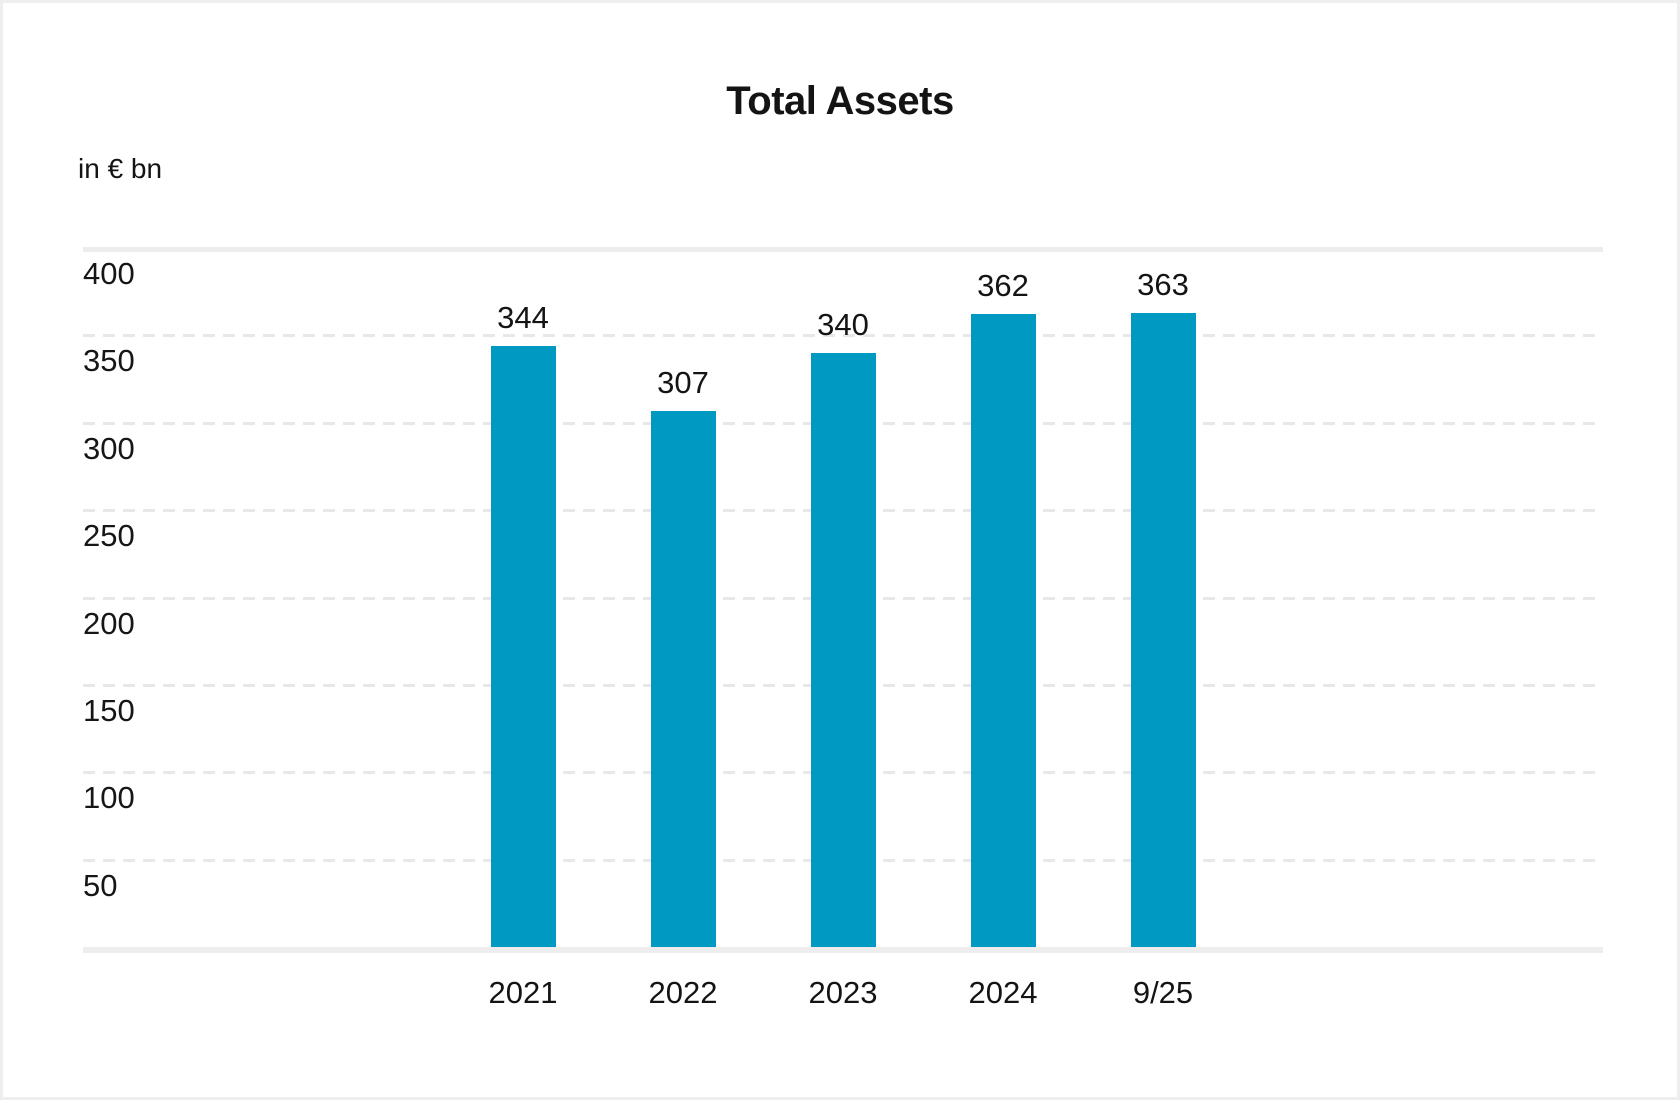 This screenshot has width=1680, height=1100. I want to click on x-category-label-2022: 2022, so click(683, 992).